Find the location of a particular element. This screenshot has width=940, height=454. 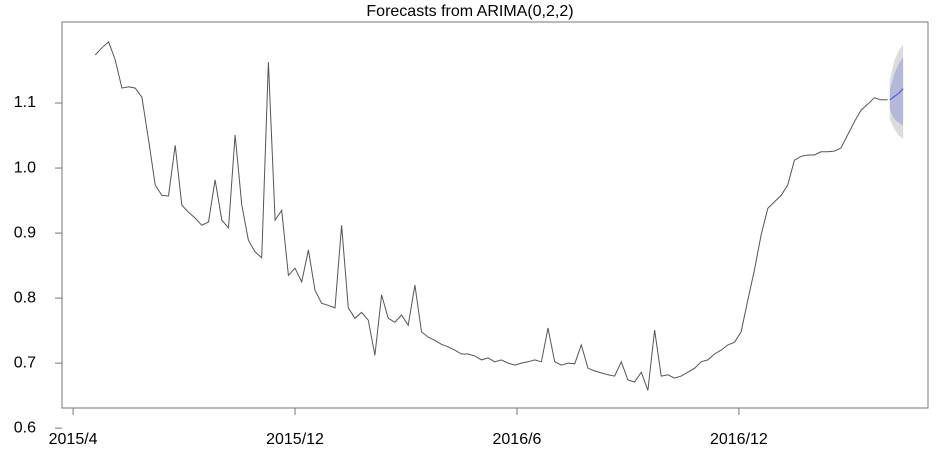

y-tick-label: 0.7 is located at coordinates (25, 362).